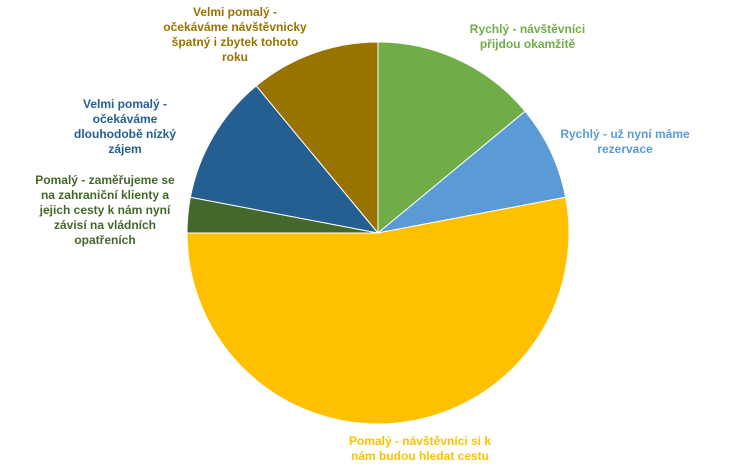 The width and height of the screenshot is (751, 467). What do you see at coordinates (527, 36) in the screenshot?
I see `label-rychly-okamzite: Rychlý - návštěvníci přijdou okamžitě` at bounding box center [527, 36].